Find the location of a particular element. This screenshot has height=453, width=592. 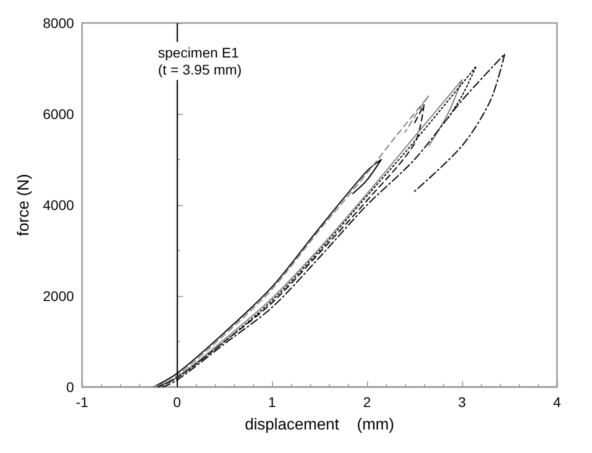

y-tick-label: 0 is located at coordinates (70, 387).